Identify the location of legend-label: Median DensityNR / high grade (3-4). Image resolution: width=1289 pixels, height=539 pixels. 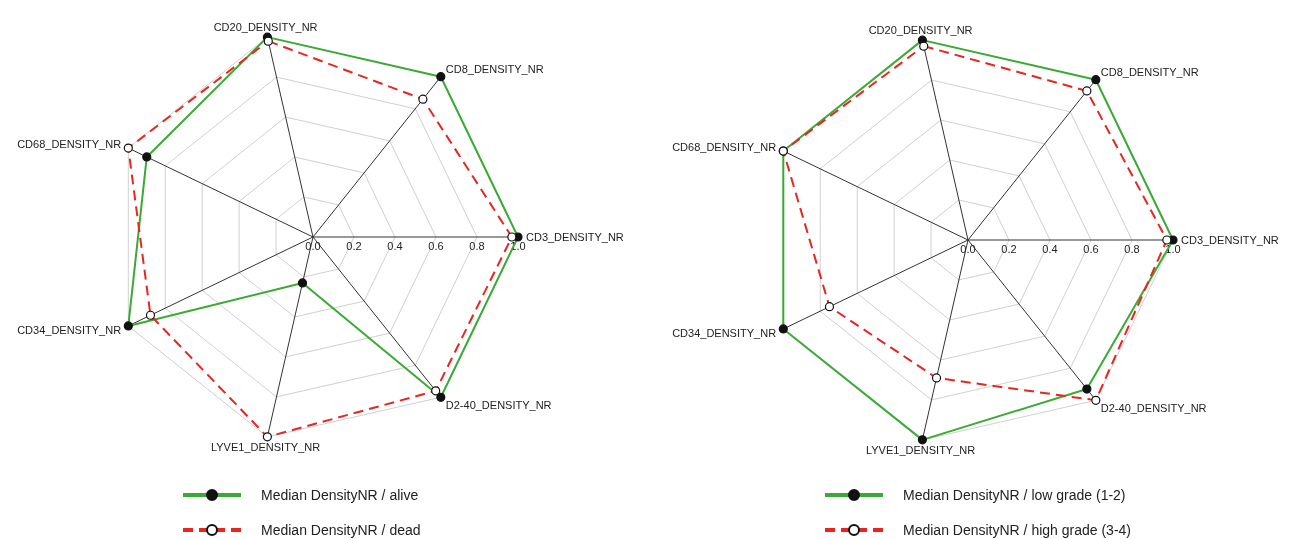
(1017, 530).